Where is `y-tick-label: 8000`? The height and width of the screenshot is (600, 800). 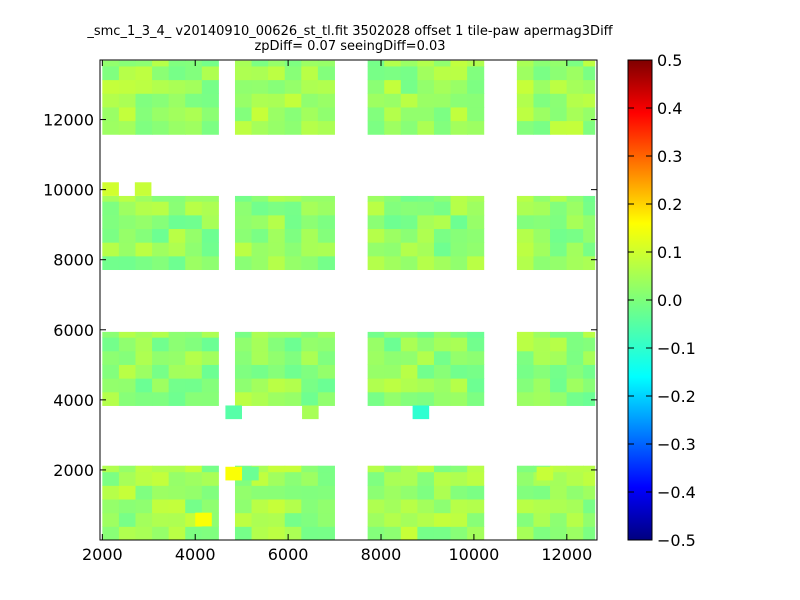 y-tick-label: 8000 is located at coordinates (73, 260).